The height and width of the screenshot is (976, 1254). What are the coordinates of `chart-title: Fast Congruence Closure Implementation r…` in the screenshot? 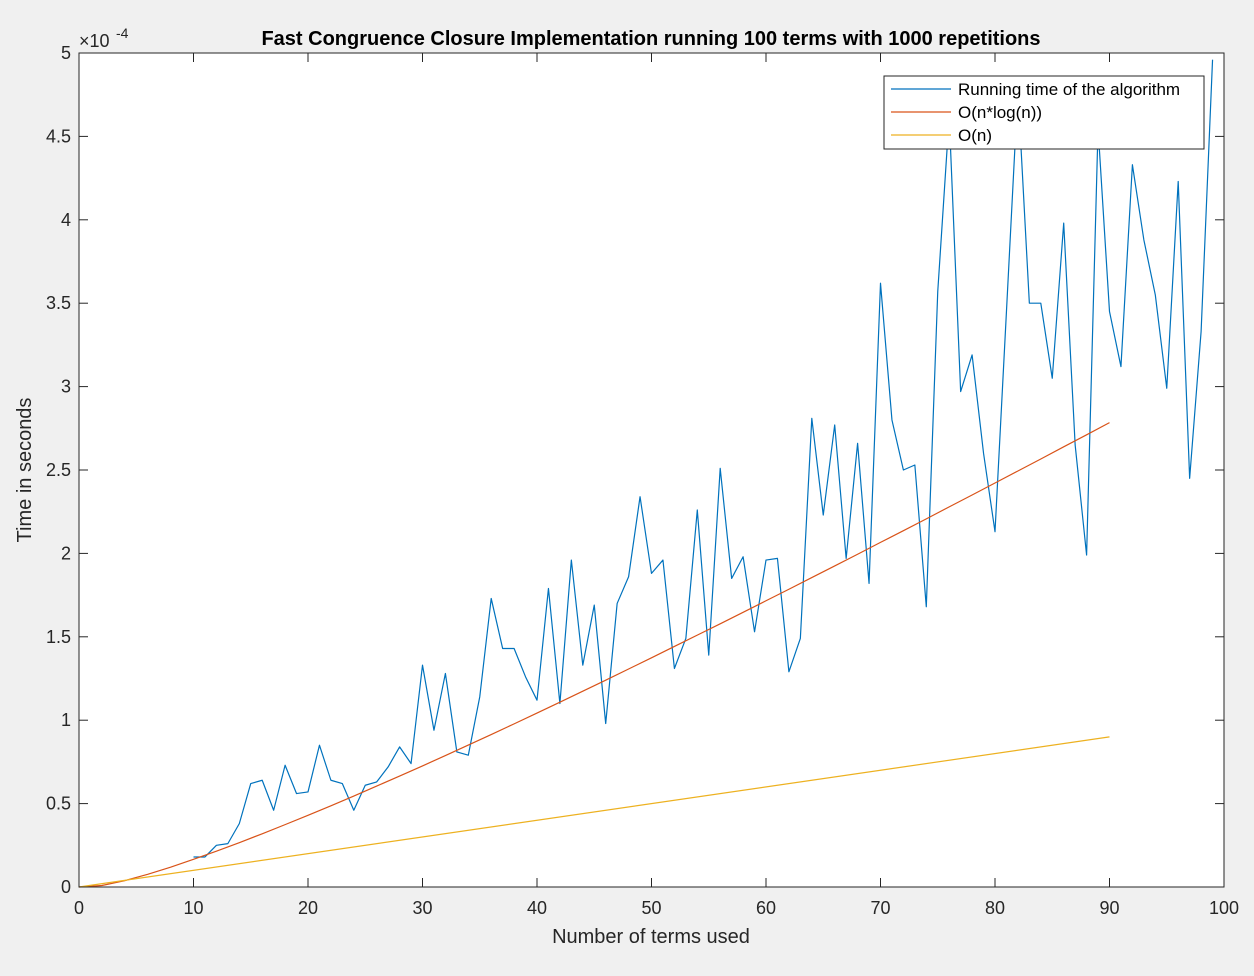 It's located at (650, 39).